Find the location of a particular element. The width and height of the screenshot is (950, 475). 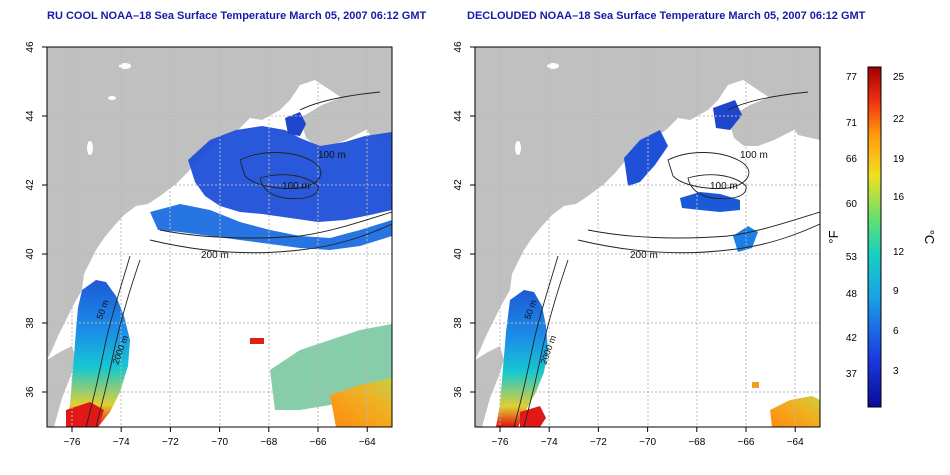

colorbar-c-tick: 6 is located at coordinates (896, 331).